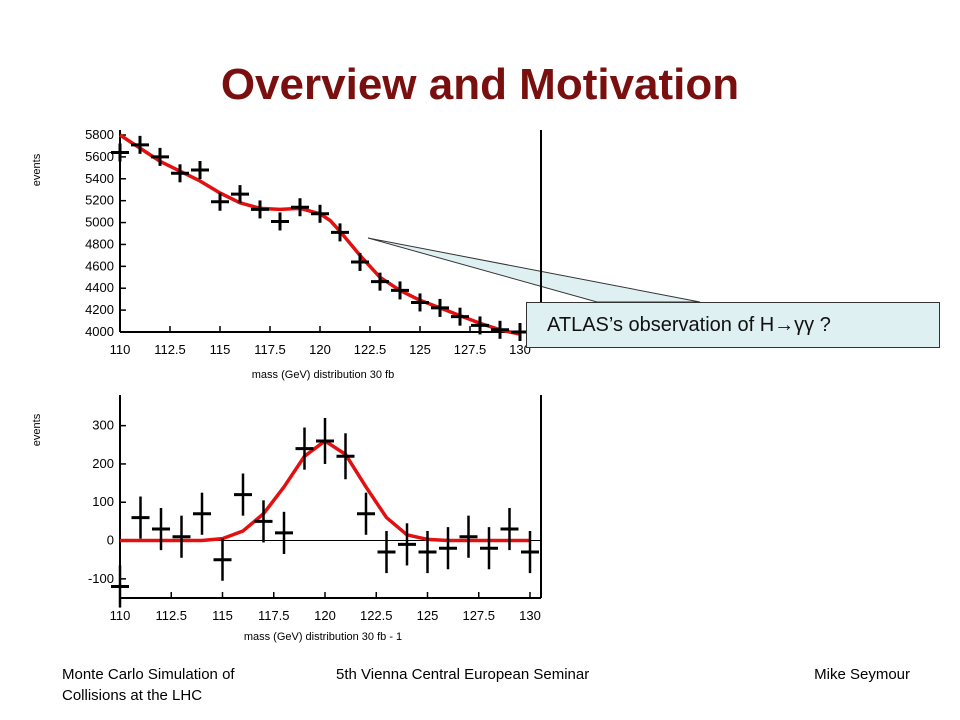 Image resolution: width=960 pixels, height=720 pixels. I want to click on fit-line, so click(320, 234).